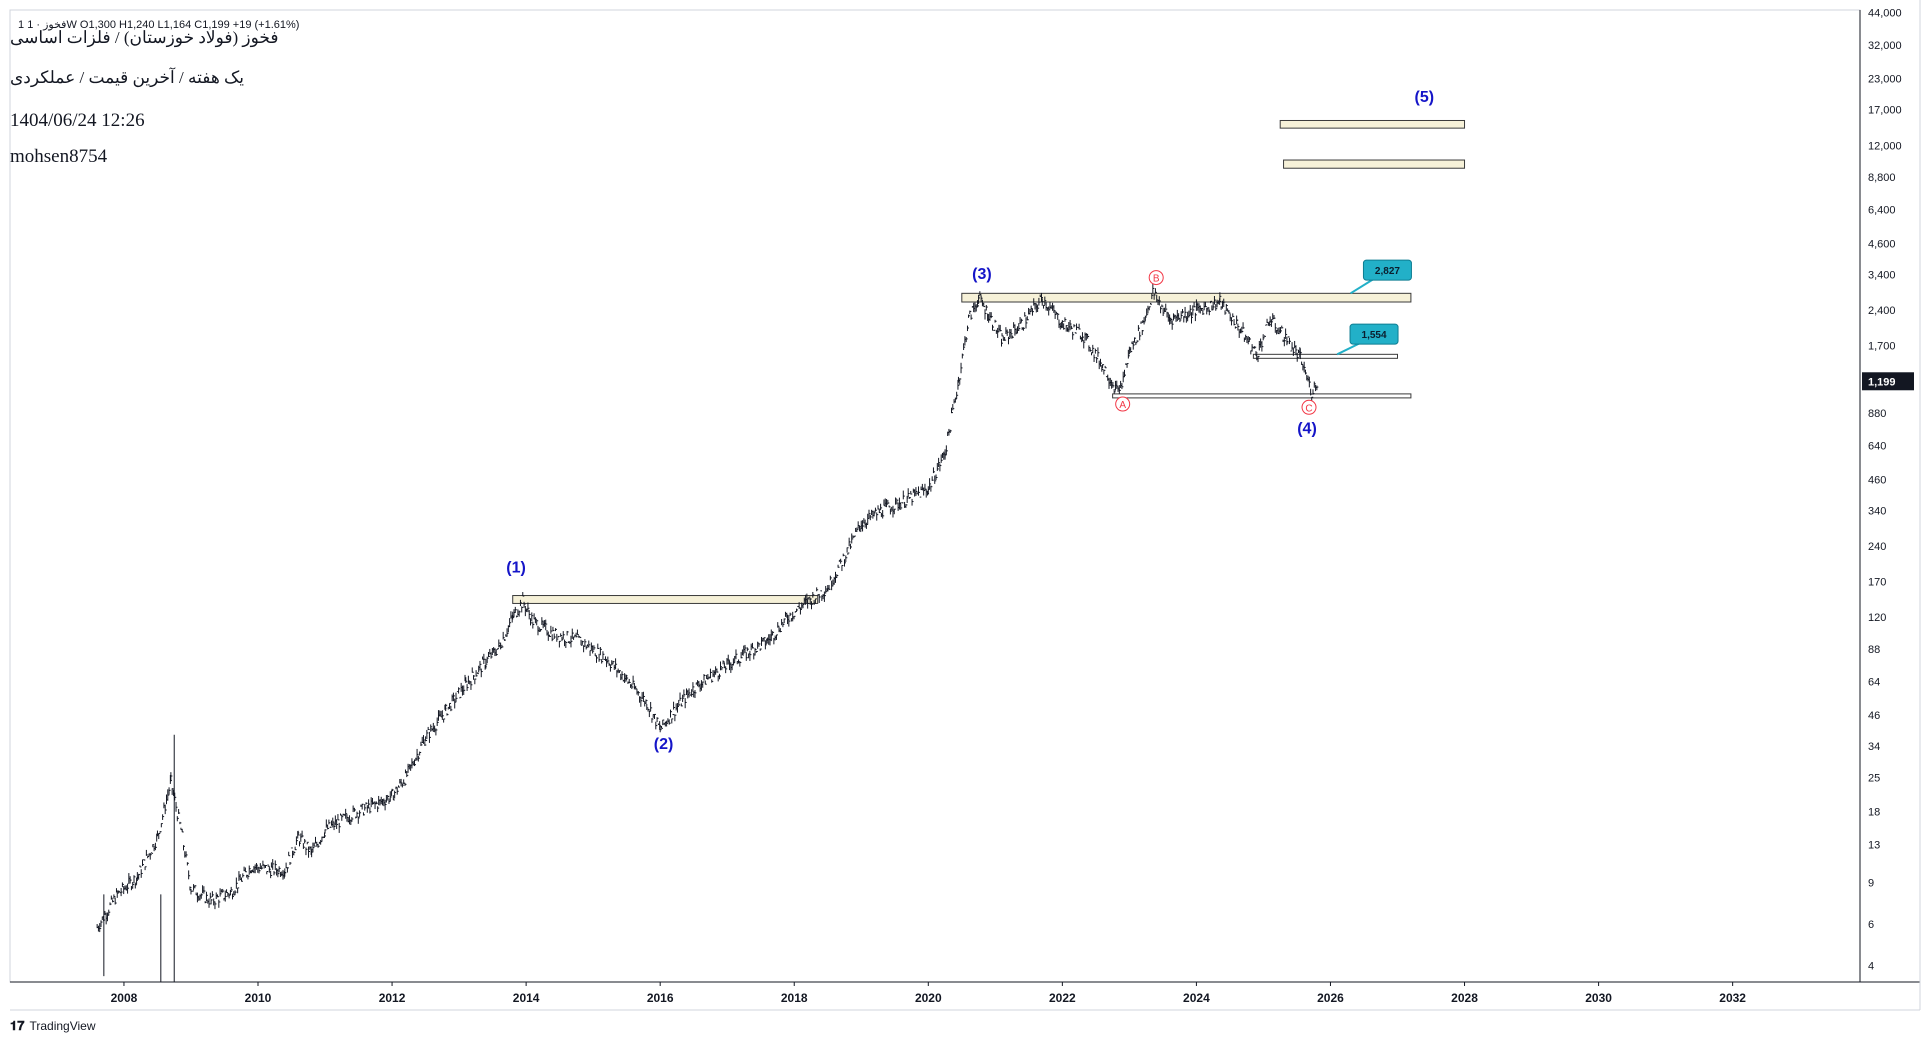 The width and height of the screenshot is (1931, 1049). Describe the element at coordinates (516, 568) in the screenshot. I see `wave-label: (1)` at that location.